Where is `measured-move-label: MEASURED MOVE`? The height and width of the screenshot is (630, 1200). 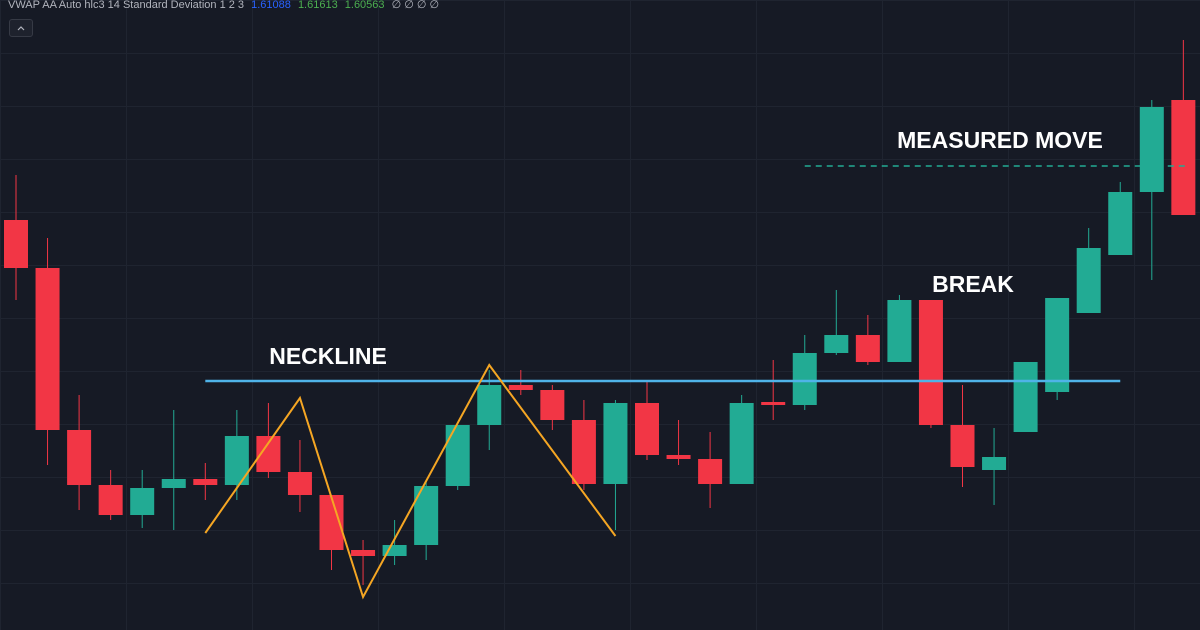 measured-move-label: MEASURED MOVE is located at coordinates (1000, 140).